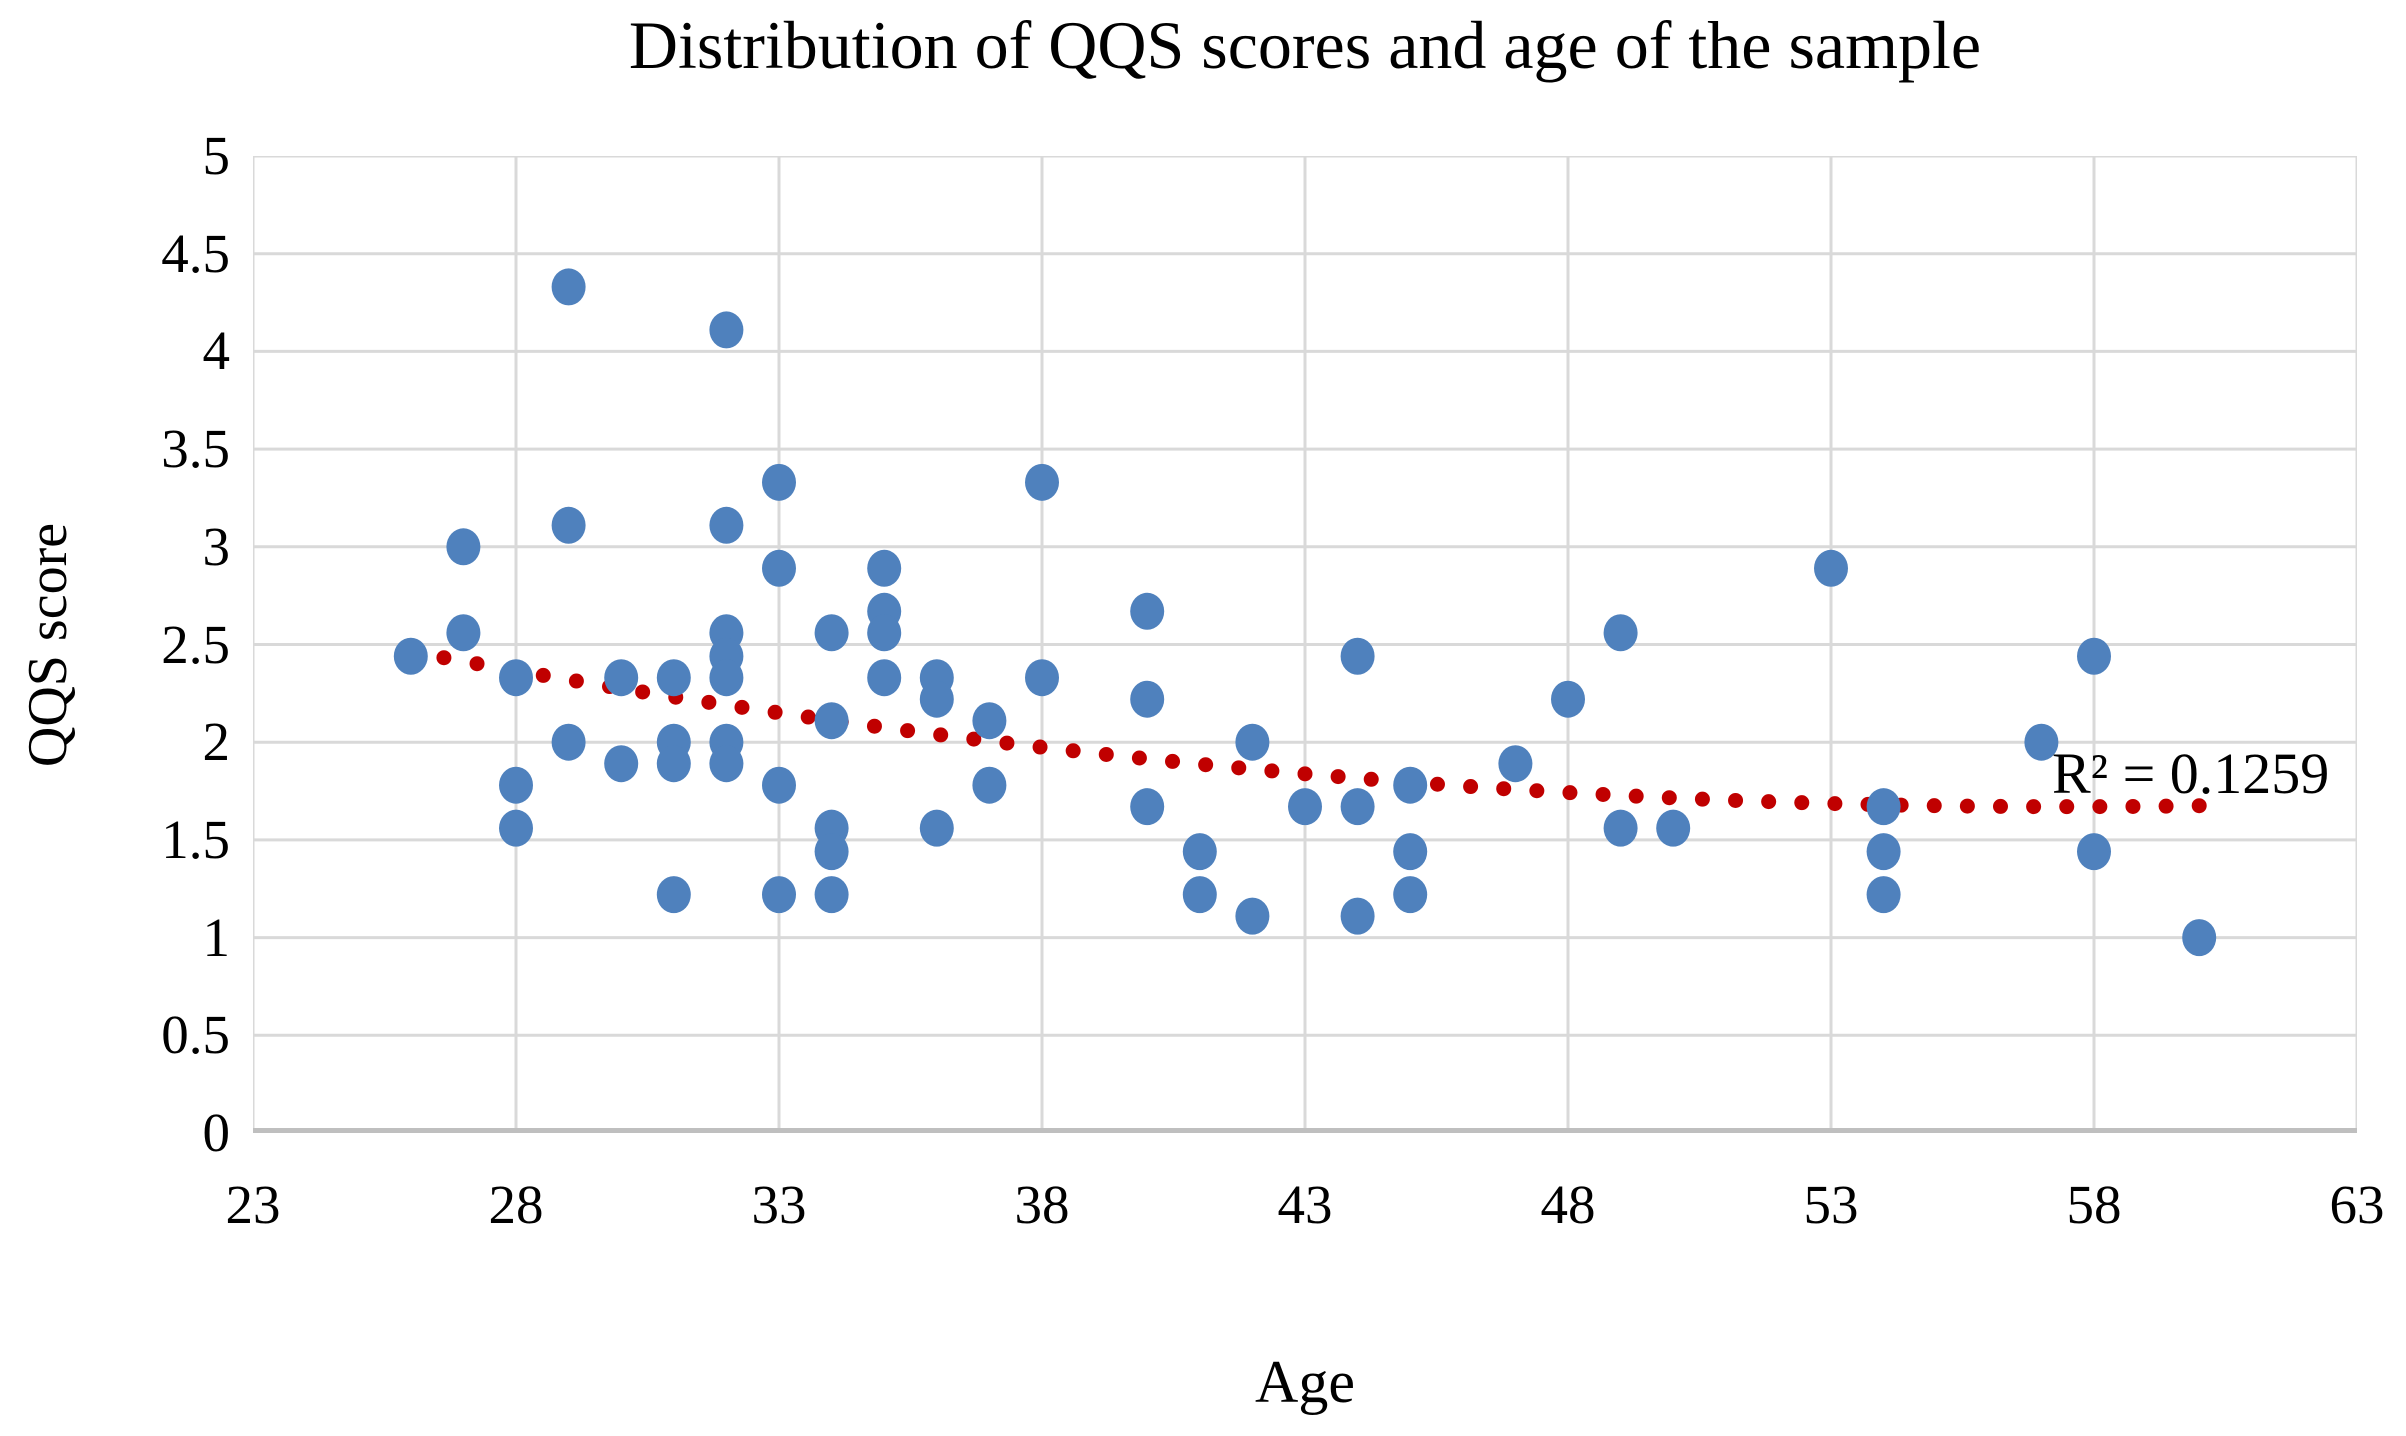 The height and width of the screenshot is (1436, 2406). What do you see at coordinates (253, 1204) in the screenshot?
I see `x-tick-label: 23` at bounding box center [253, 1204].